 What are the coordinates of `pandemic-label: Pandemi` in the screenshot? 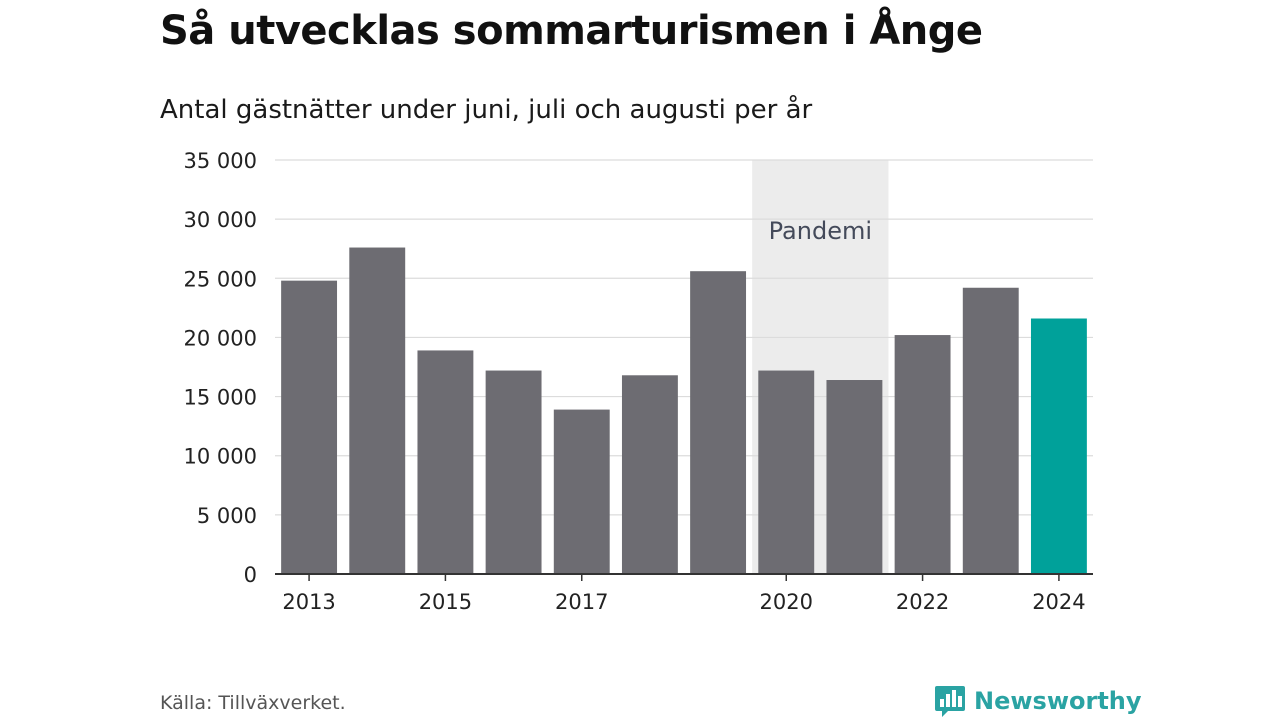 It's located at (820, 231).